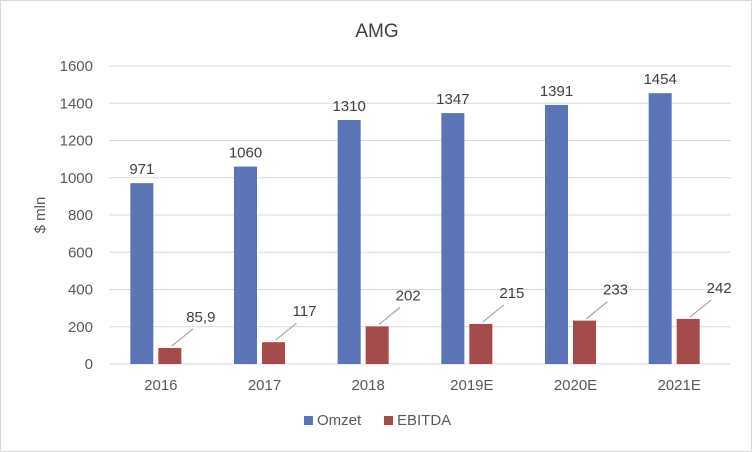  Describe the element at coordinates (615, 290) in the screenshot. I see `data-label: 233` at that location.